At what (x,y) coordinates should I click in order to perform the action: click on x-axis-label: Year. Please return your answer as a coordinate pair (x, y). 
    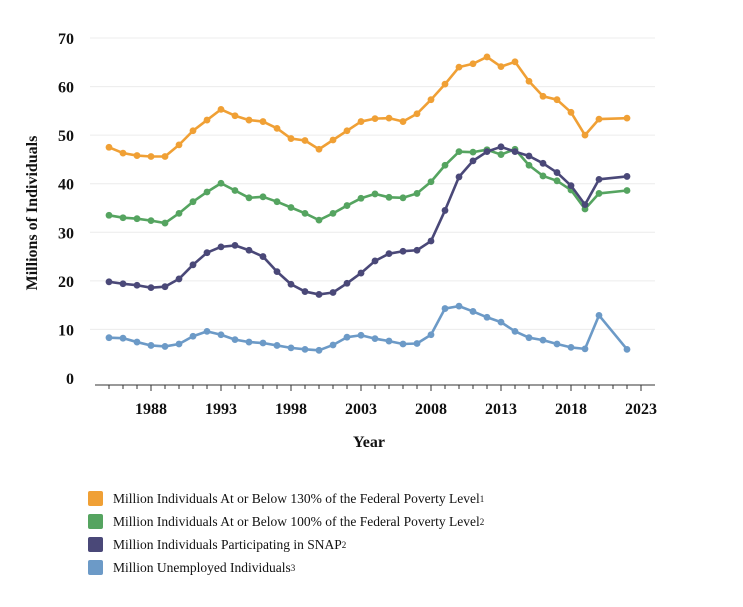
    Looking at the image, I should click on (369, 442).